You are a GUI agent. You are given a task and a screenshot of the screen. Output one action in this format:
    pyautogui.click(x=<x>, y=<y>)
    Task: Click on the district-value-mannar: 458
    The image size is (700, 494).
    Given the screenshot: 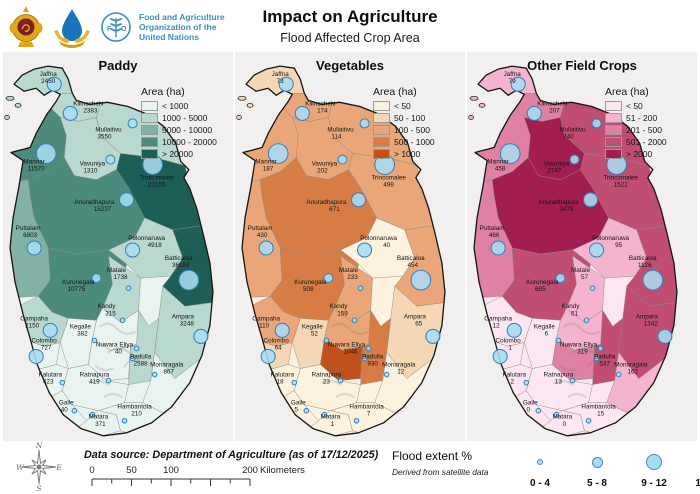 What is the action you would take?
    pyautogui.click(x=500, y=169)
    